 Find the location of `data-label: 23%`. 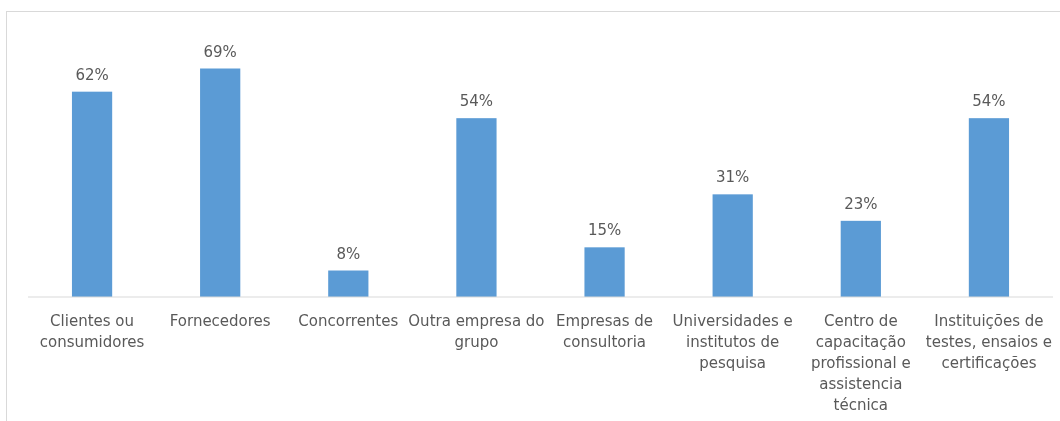

data-label: 23% is located at coordinates (861, 203).